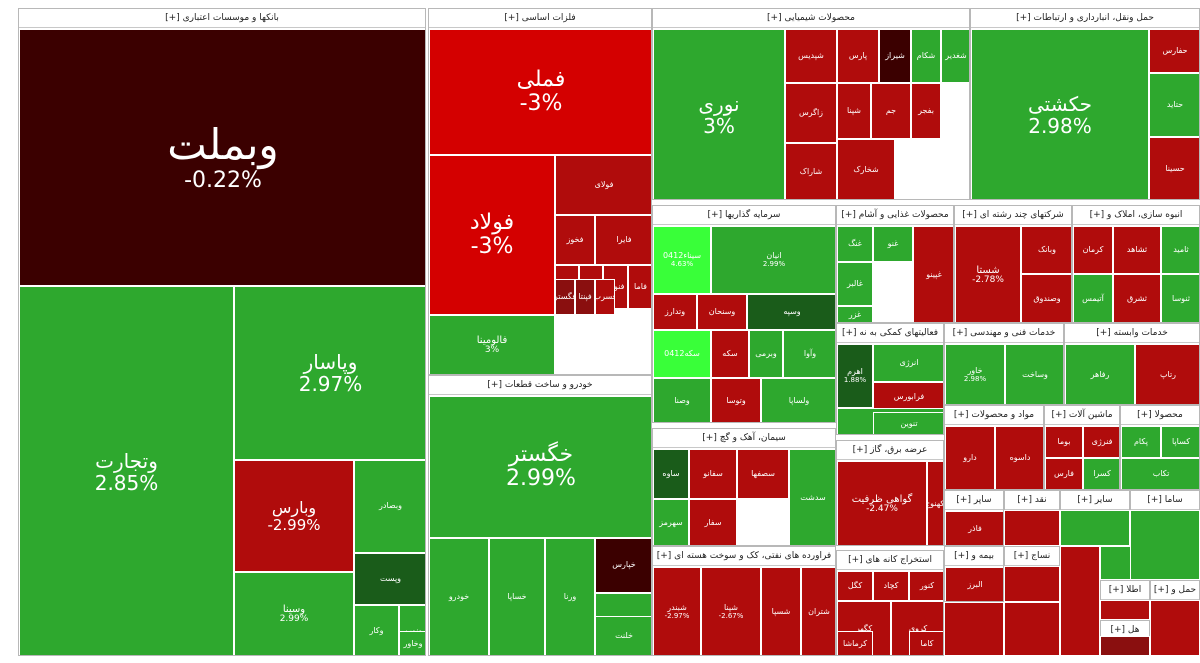 The image size is (1200, 663). Describe the element at coordinates (376, 630) in the screenshot. I see `symbol-tile: وکار` at that location.